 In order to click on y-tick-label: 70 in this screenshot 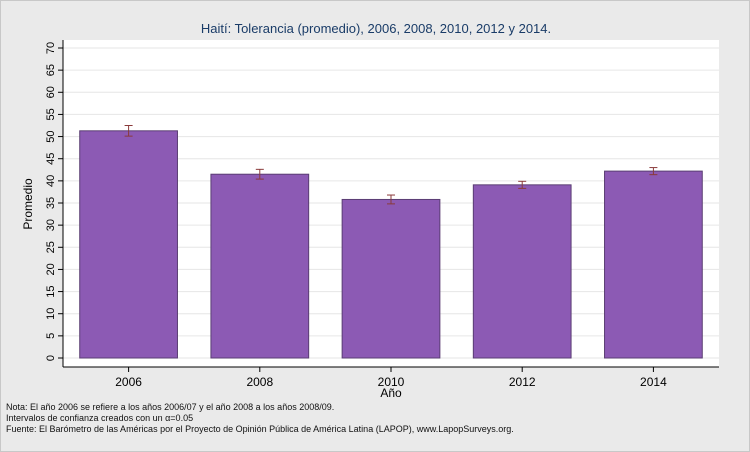, I will do `click(51, 48)`.